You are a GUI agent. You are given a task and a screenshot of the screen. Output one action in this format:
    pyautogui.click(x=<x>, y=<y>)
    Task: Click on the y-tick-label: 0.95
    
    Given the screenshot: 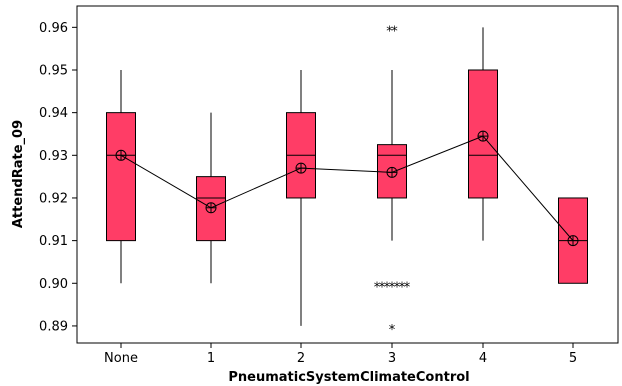 What is the action you would take?
    pyautogui.click(x=53, y=70)
    